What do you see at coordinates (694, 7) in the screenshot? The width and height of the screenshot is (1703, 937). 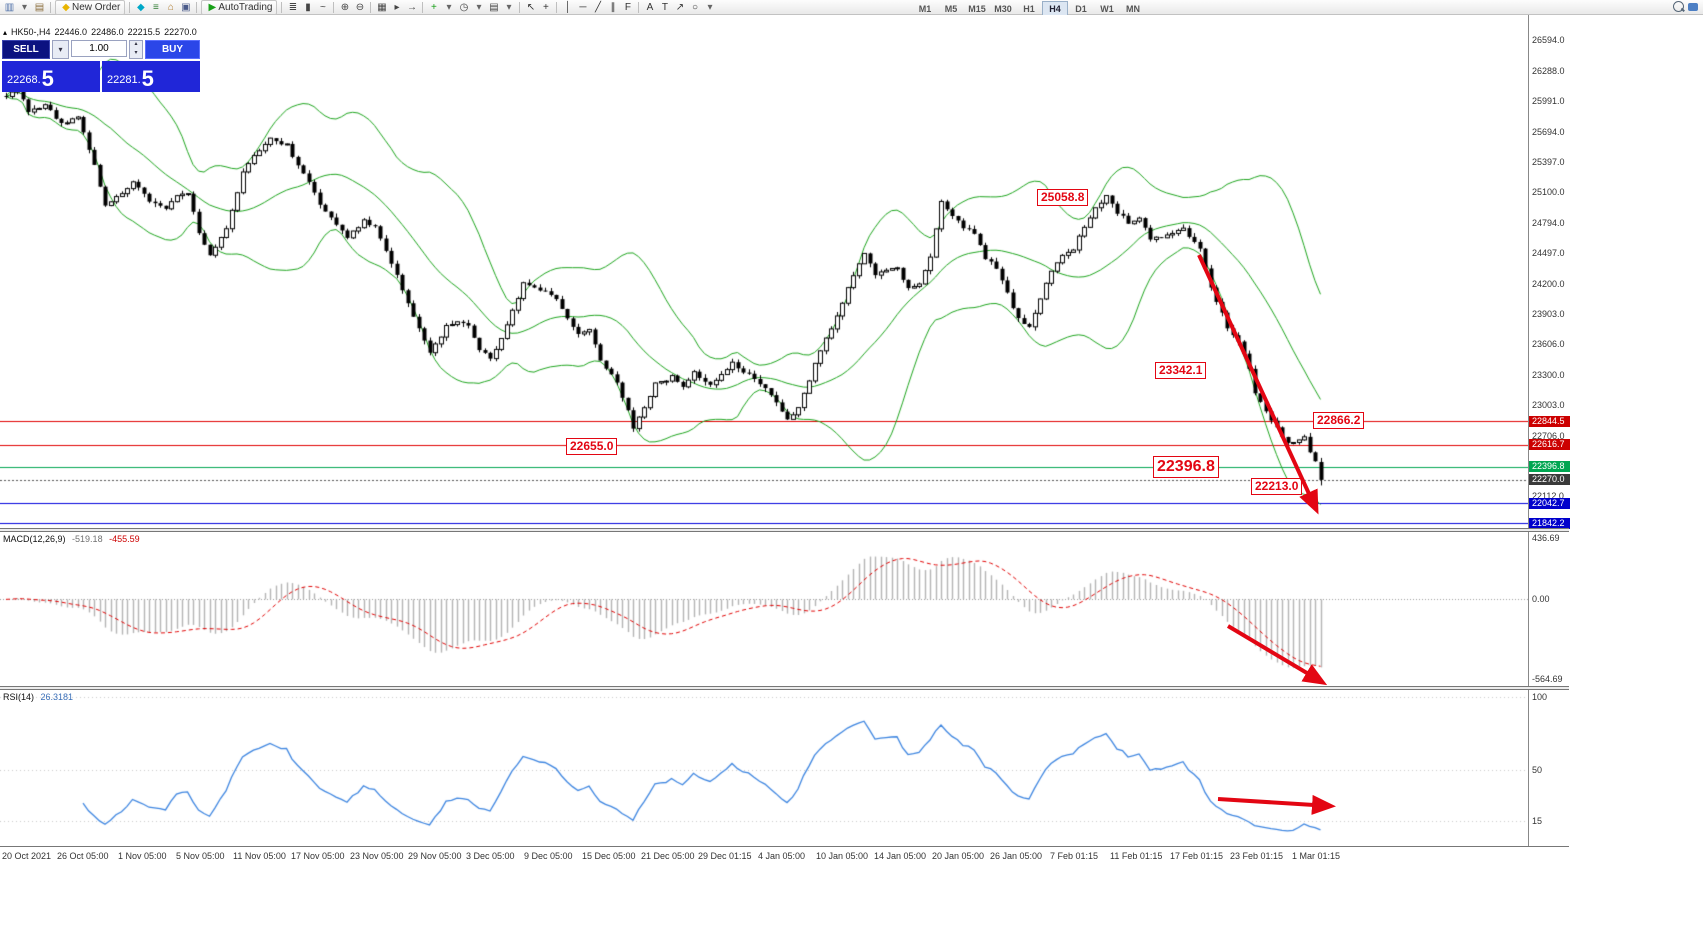 I see `shapes-icon: ○` at bounding box center [694, 7].